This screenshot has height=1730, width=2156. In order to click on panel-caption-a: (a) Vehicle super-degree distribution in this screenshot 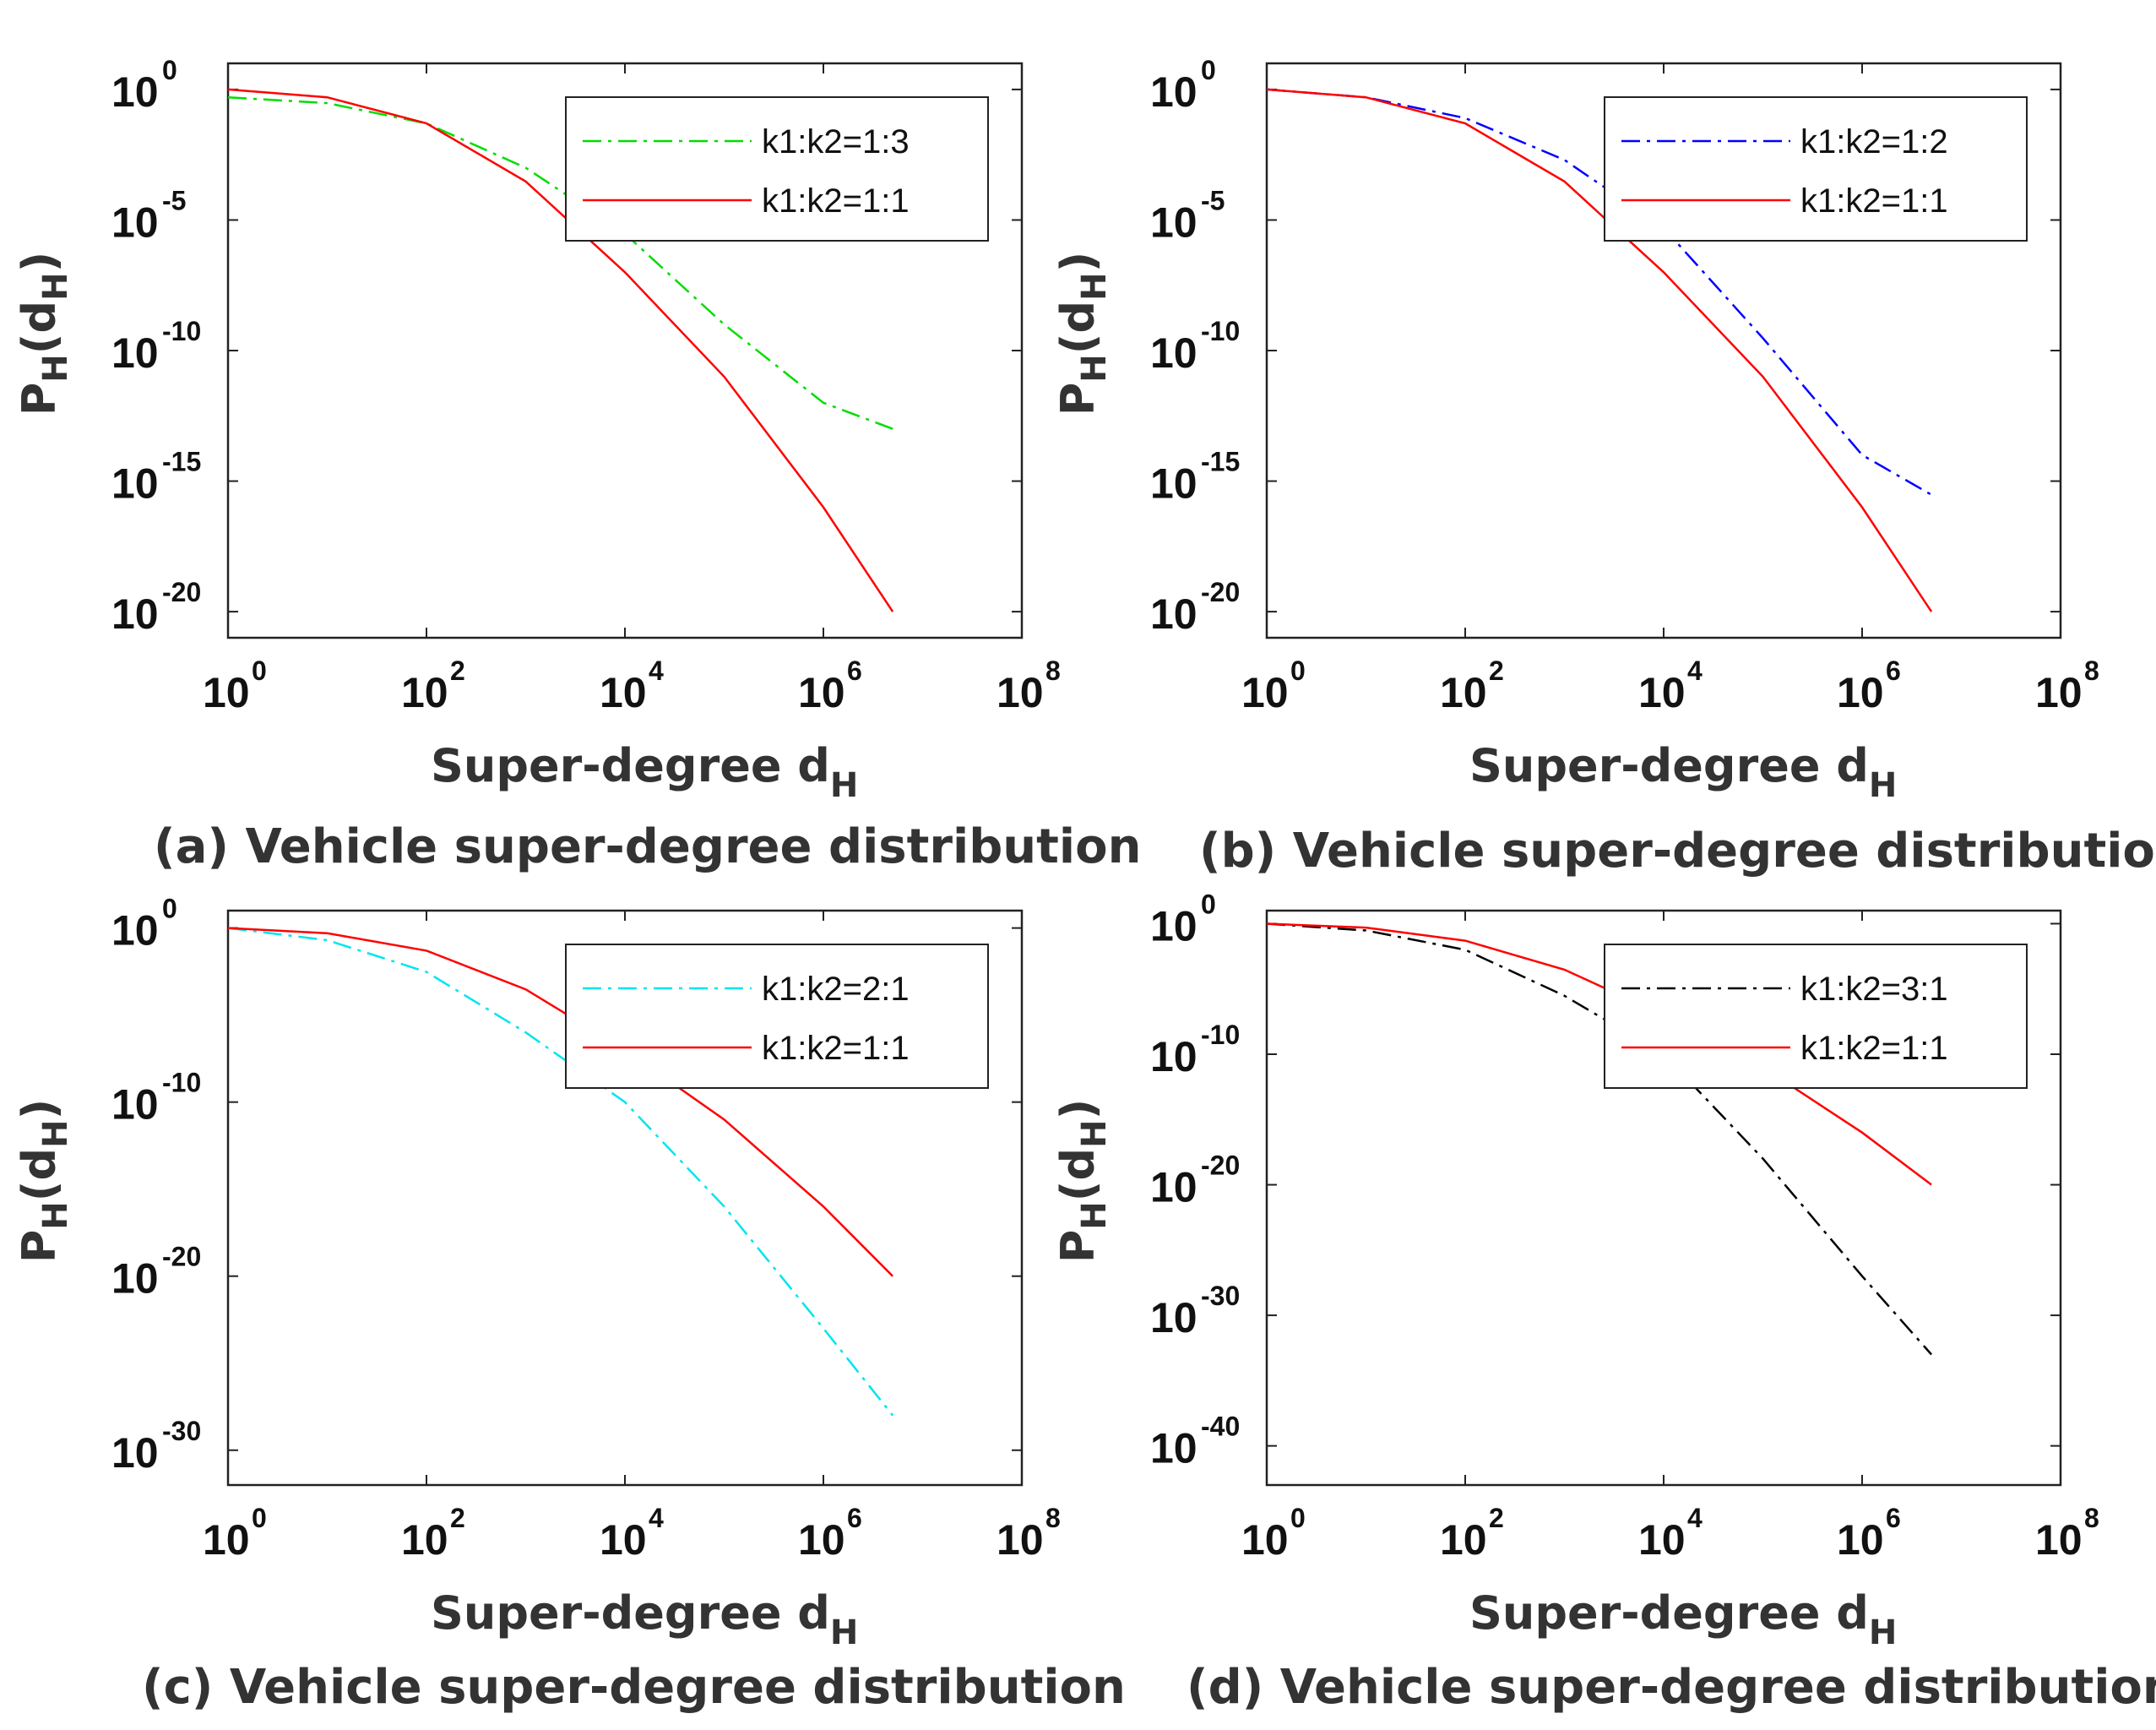, I will do `click(648, 847)`.